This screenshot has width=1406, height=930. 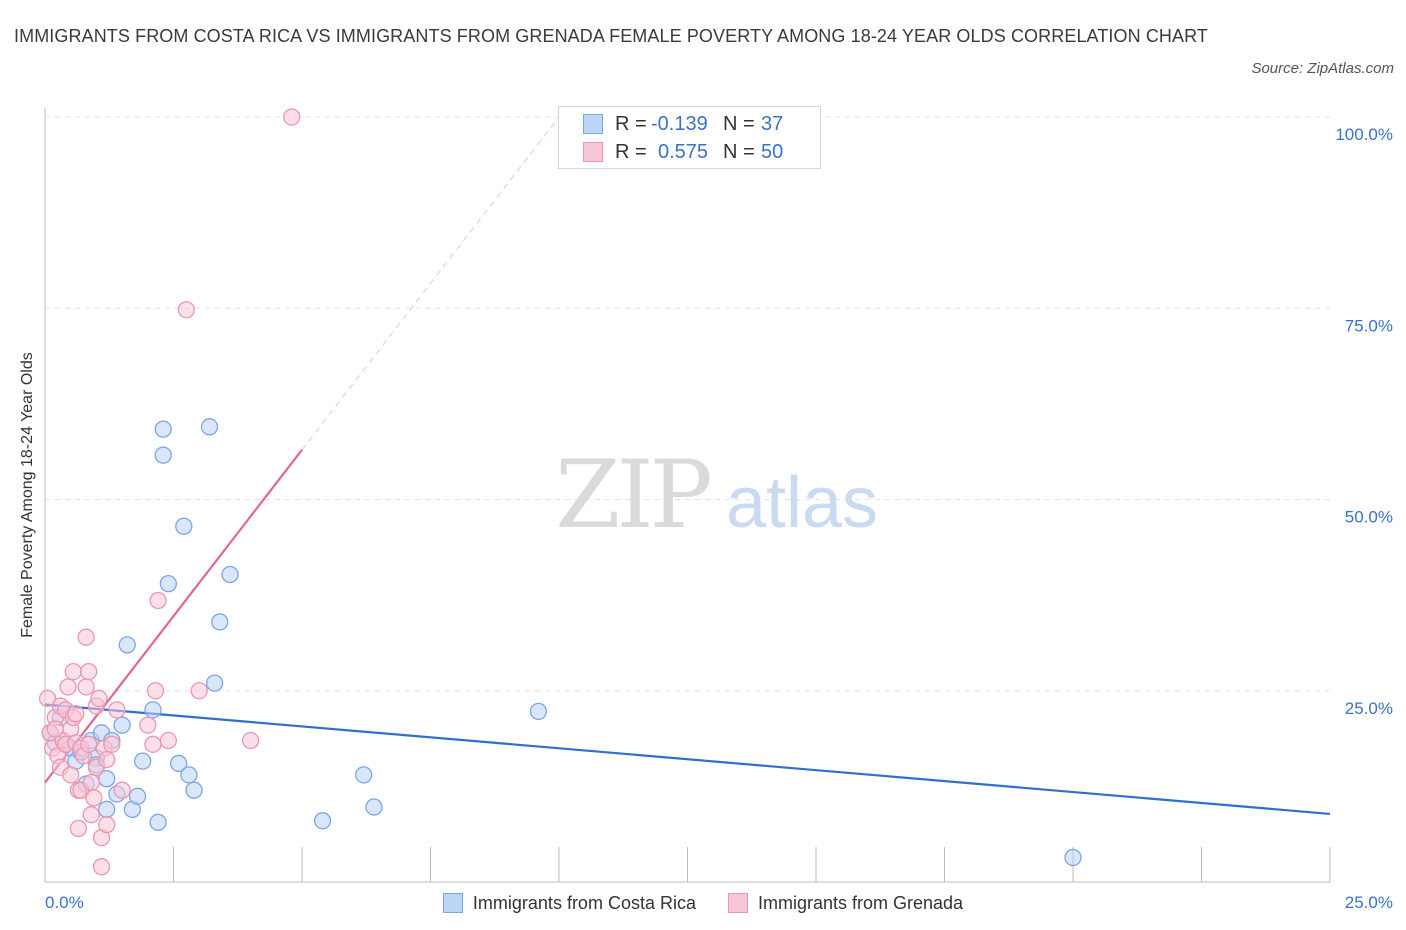 I want to click on watermark: ZIP atlas, so click(x=716, y=495).